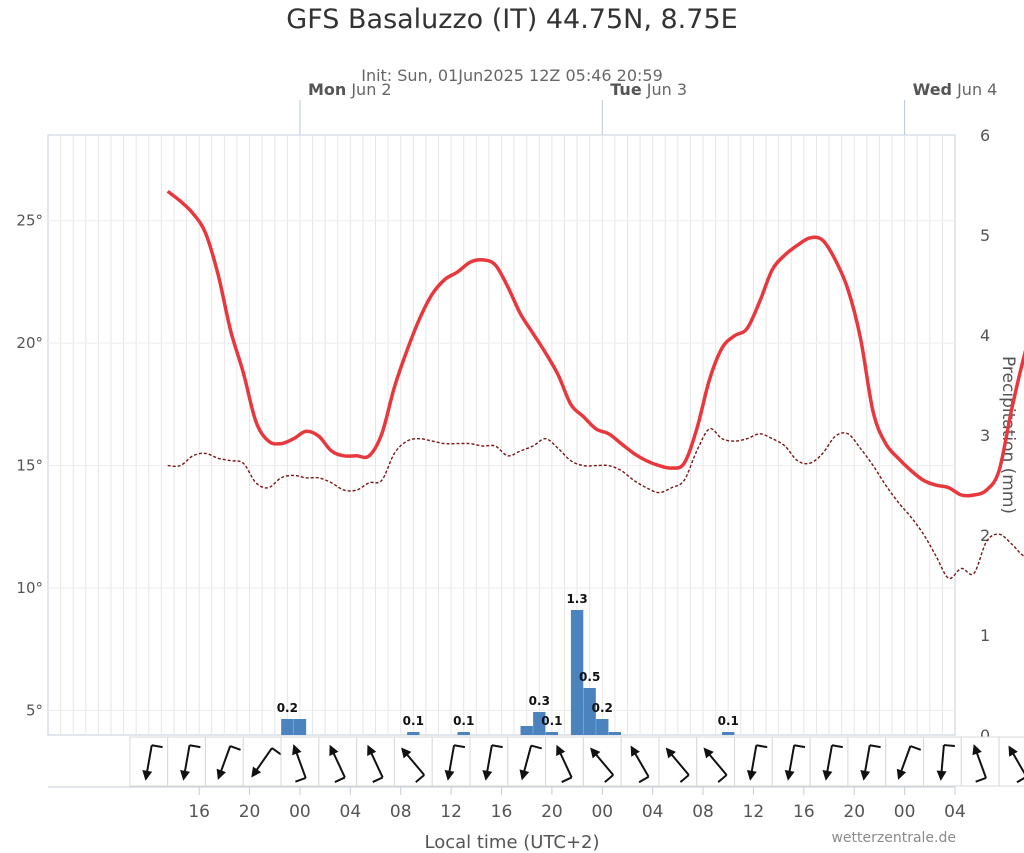 This screenshot has width=1024, height=853. What do you see at coordinates (512, 842) in the screenshot?
I see `x-axis-title: Local time (UTC+2)` at bounding box center [512, 842].